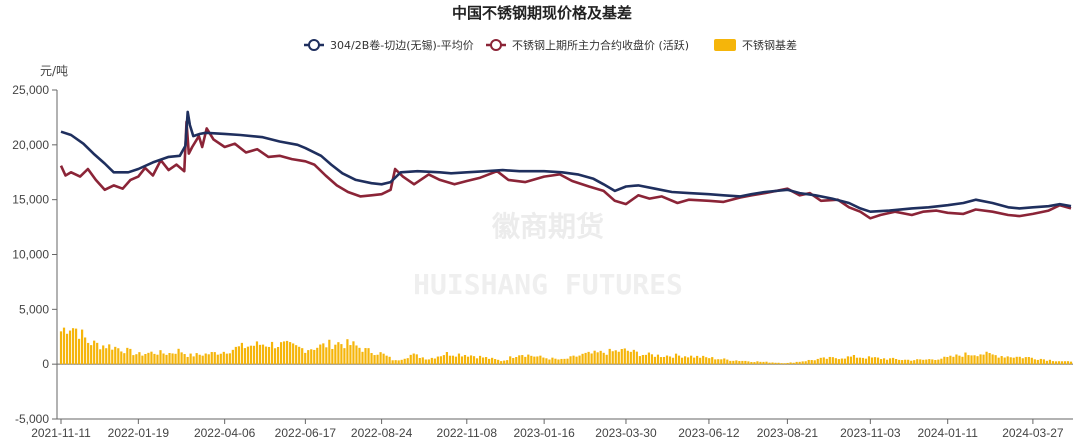  I want to click on basis-bars, so click(566, 346).